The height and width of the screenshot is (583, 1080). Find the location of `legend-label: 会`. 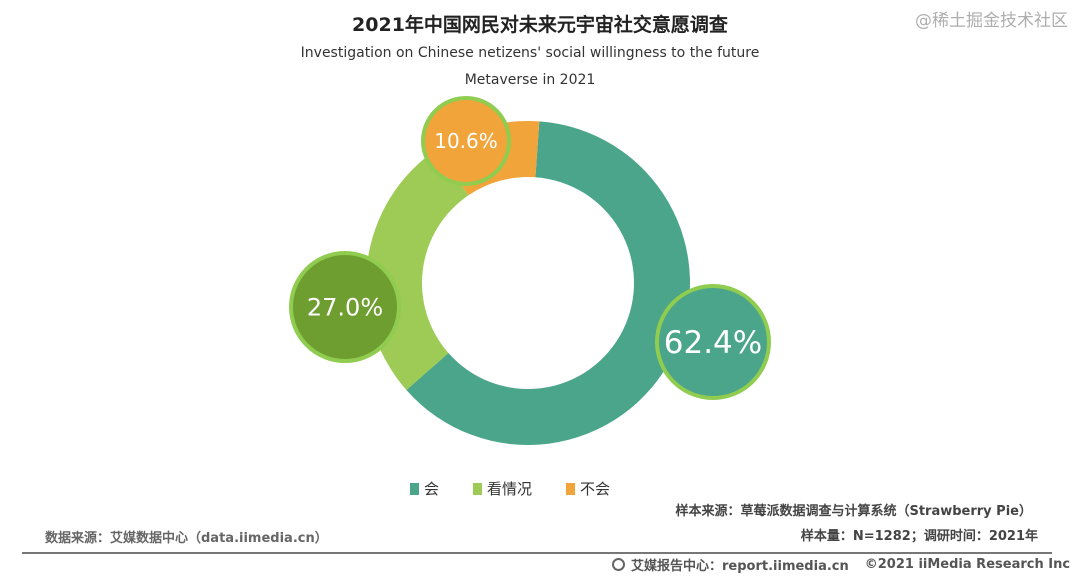

legend-label: 会 is located at coordinates (432, 489).